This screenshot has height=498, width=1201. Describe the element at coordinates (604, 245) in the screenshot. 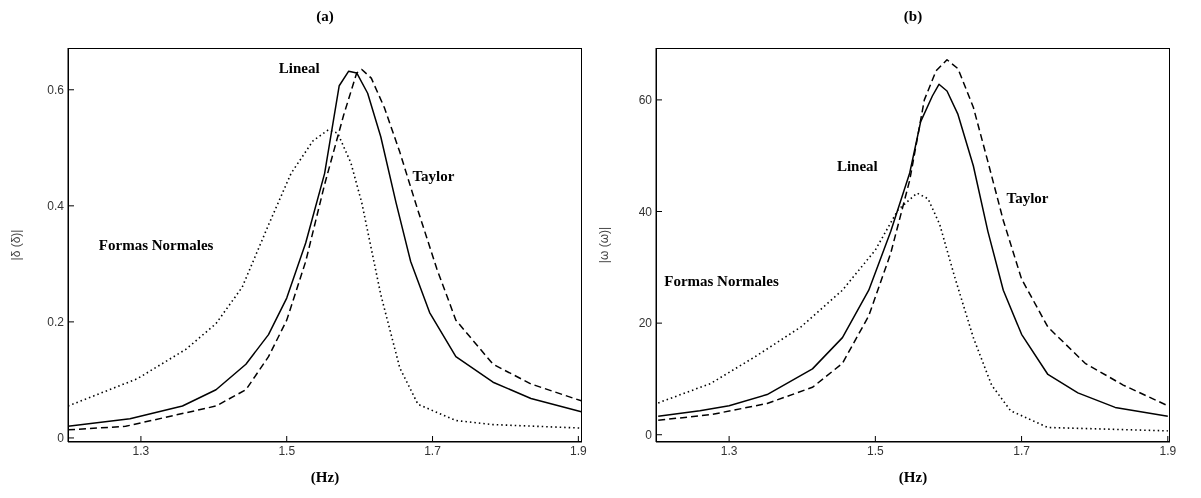

I see `y-axis-title: |ω (ω)|` at that location.